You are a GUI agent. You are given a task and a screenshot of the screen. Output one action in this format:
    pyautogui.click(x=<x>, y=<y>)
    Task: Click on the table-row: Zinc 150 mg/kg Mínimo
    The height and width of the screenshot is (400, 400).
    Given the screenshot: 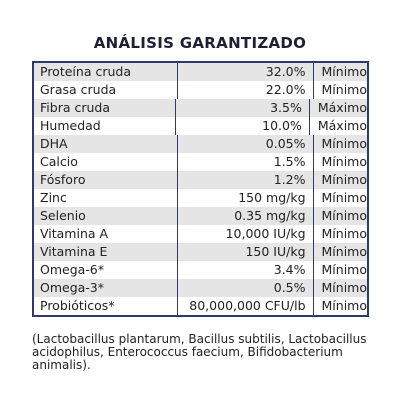 What is the action you would take?
    pyautogui.click(x=200, y=198)
    